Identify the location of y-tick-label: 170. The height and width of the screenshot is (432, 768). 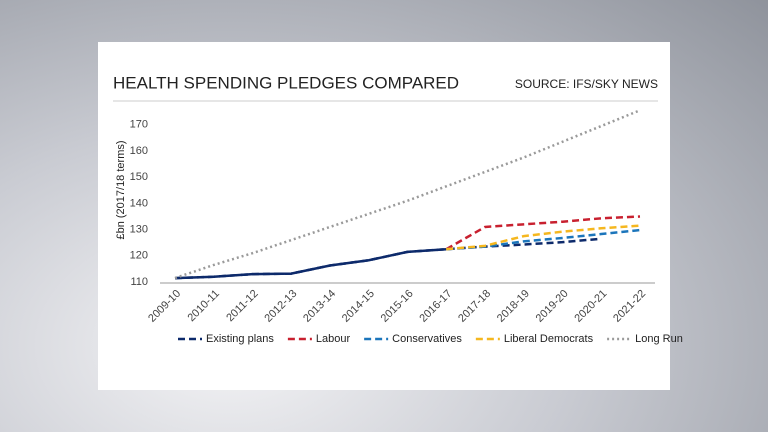
(139, 125).